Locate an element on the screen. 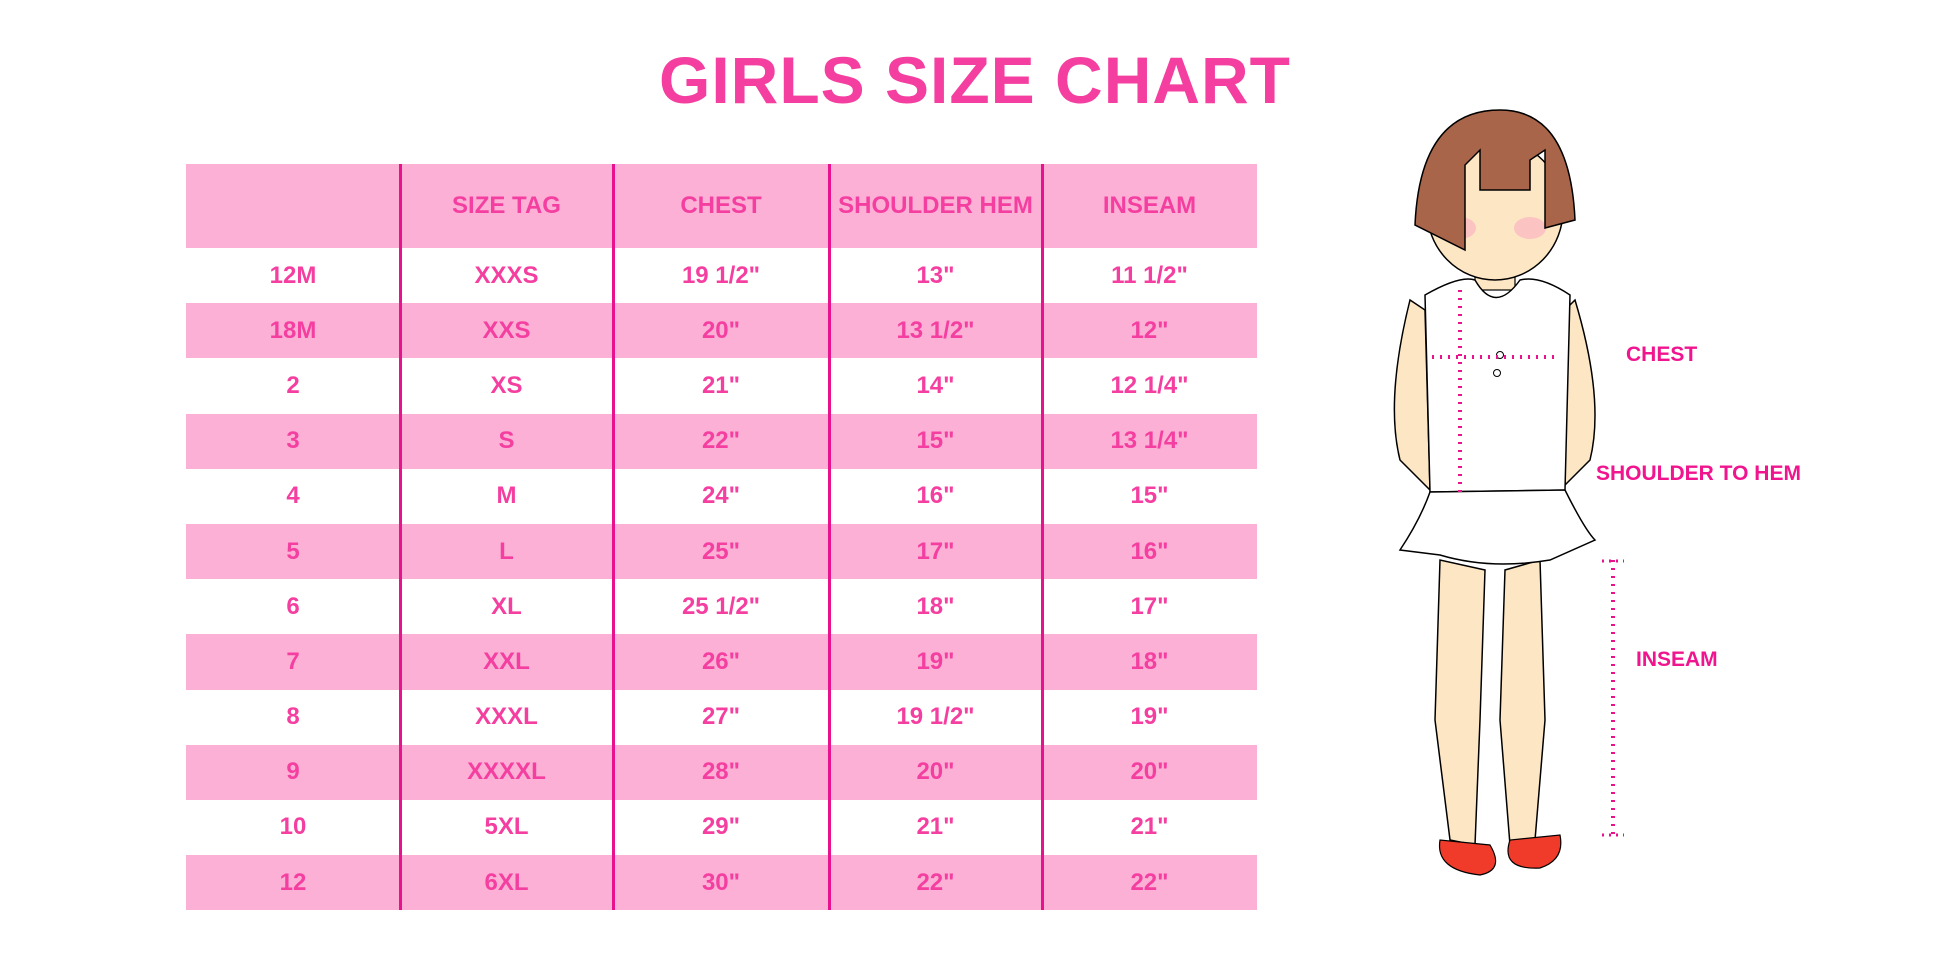  table-cell: 12 is located at coordinates (293, 882).